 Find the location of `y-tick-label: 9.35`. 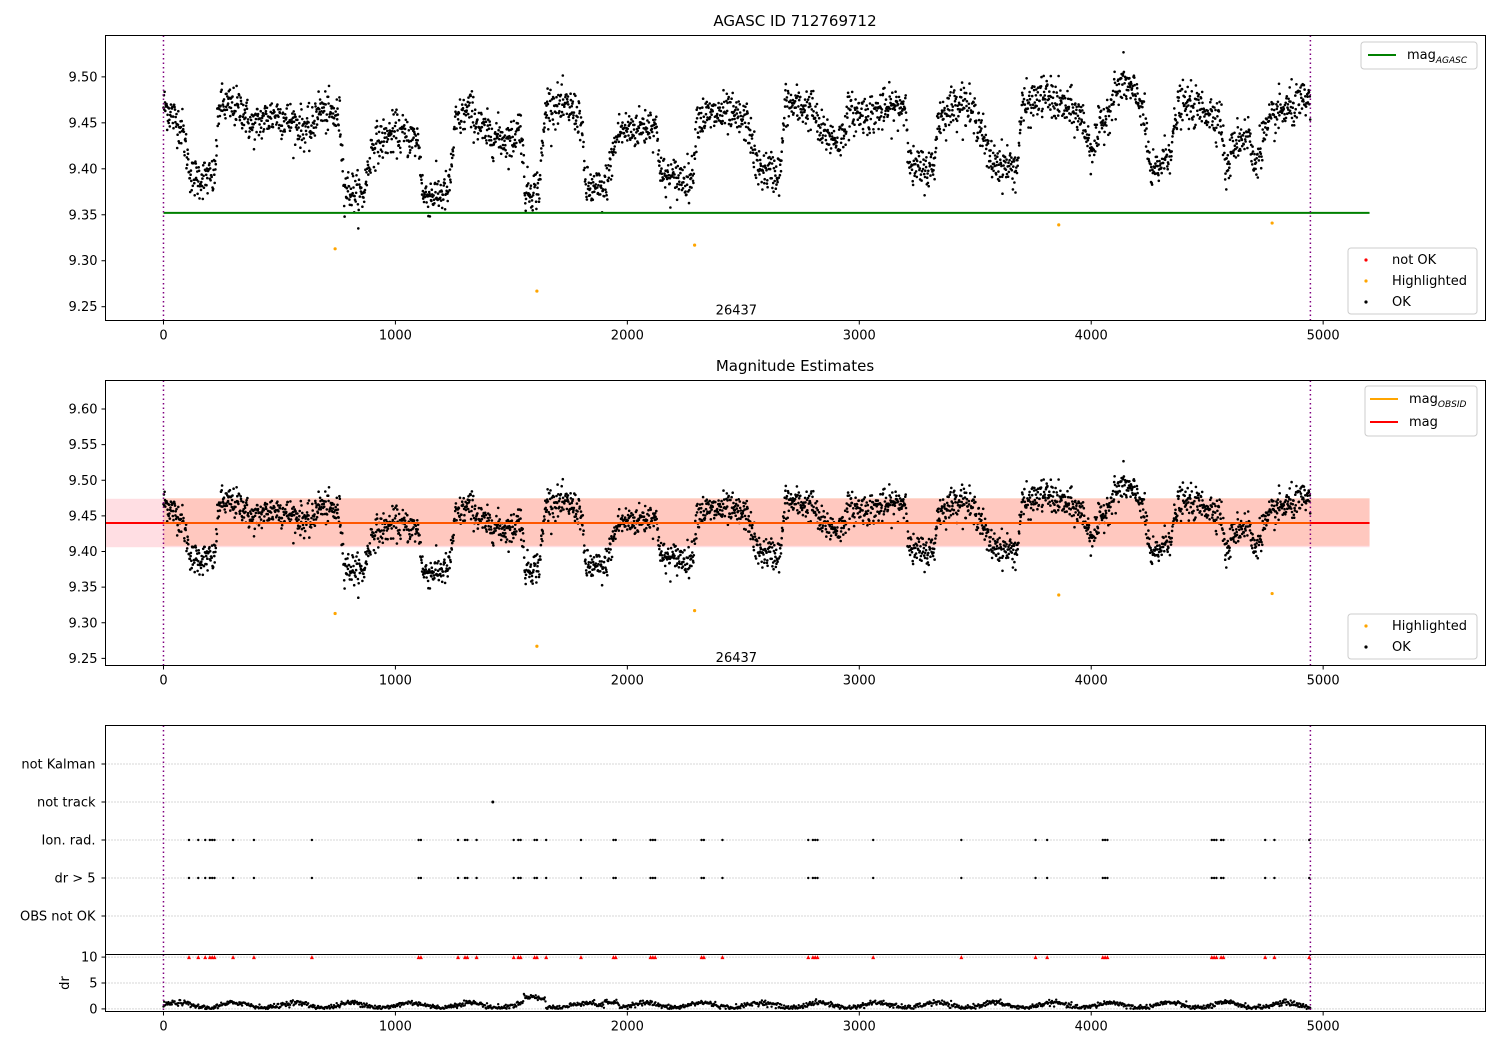

y-tick-label: 9.35 is located at coordinates (83, 215).